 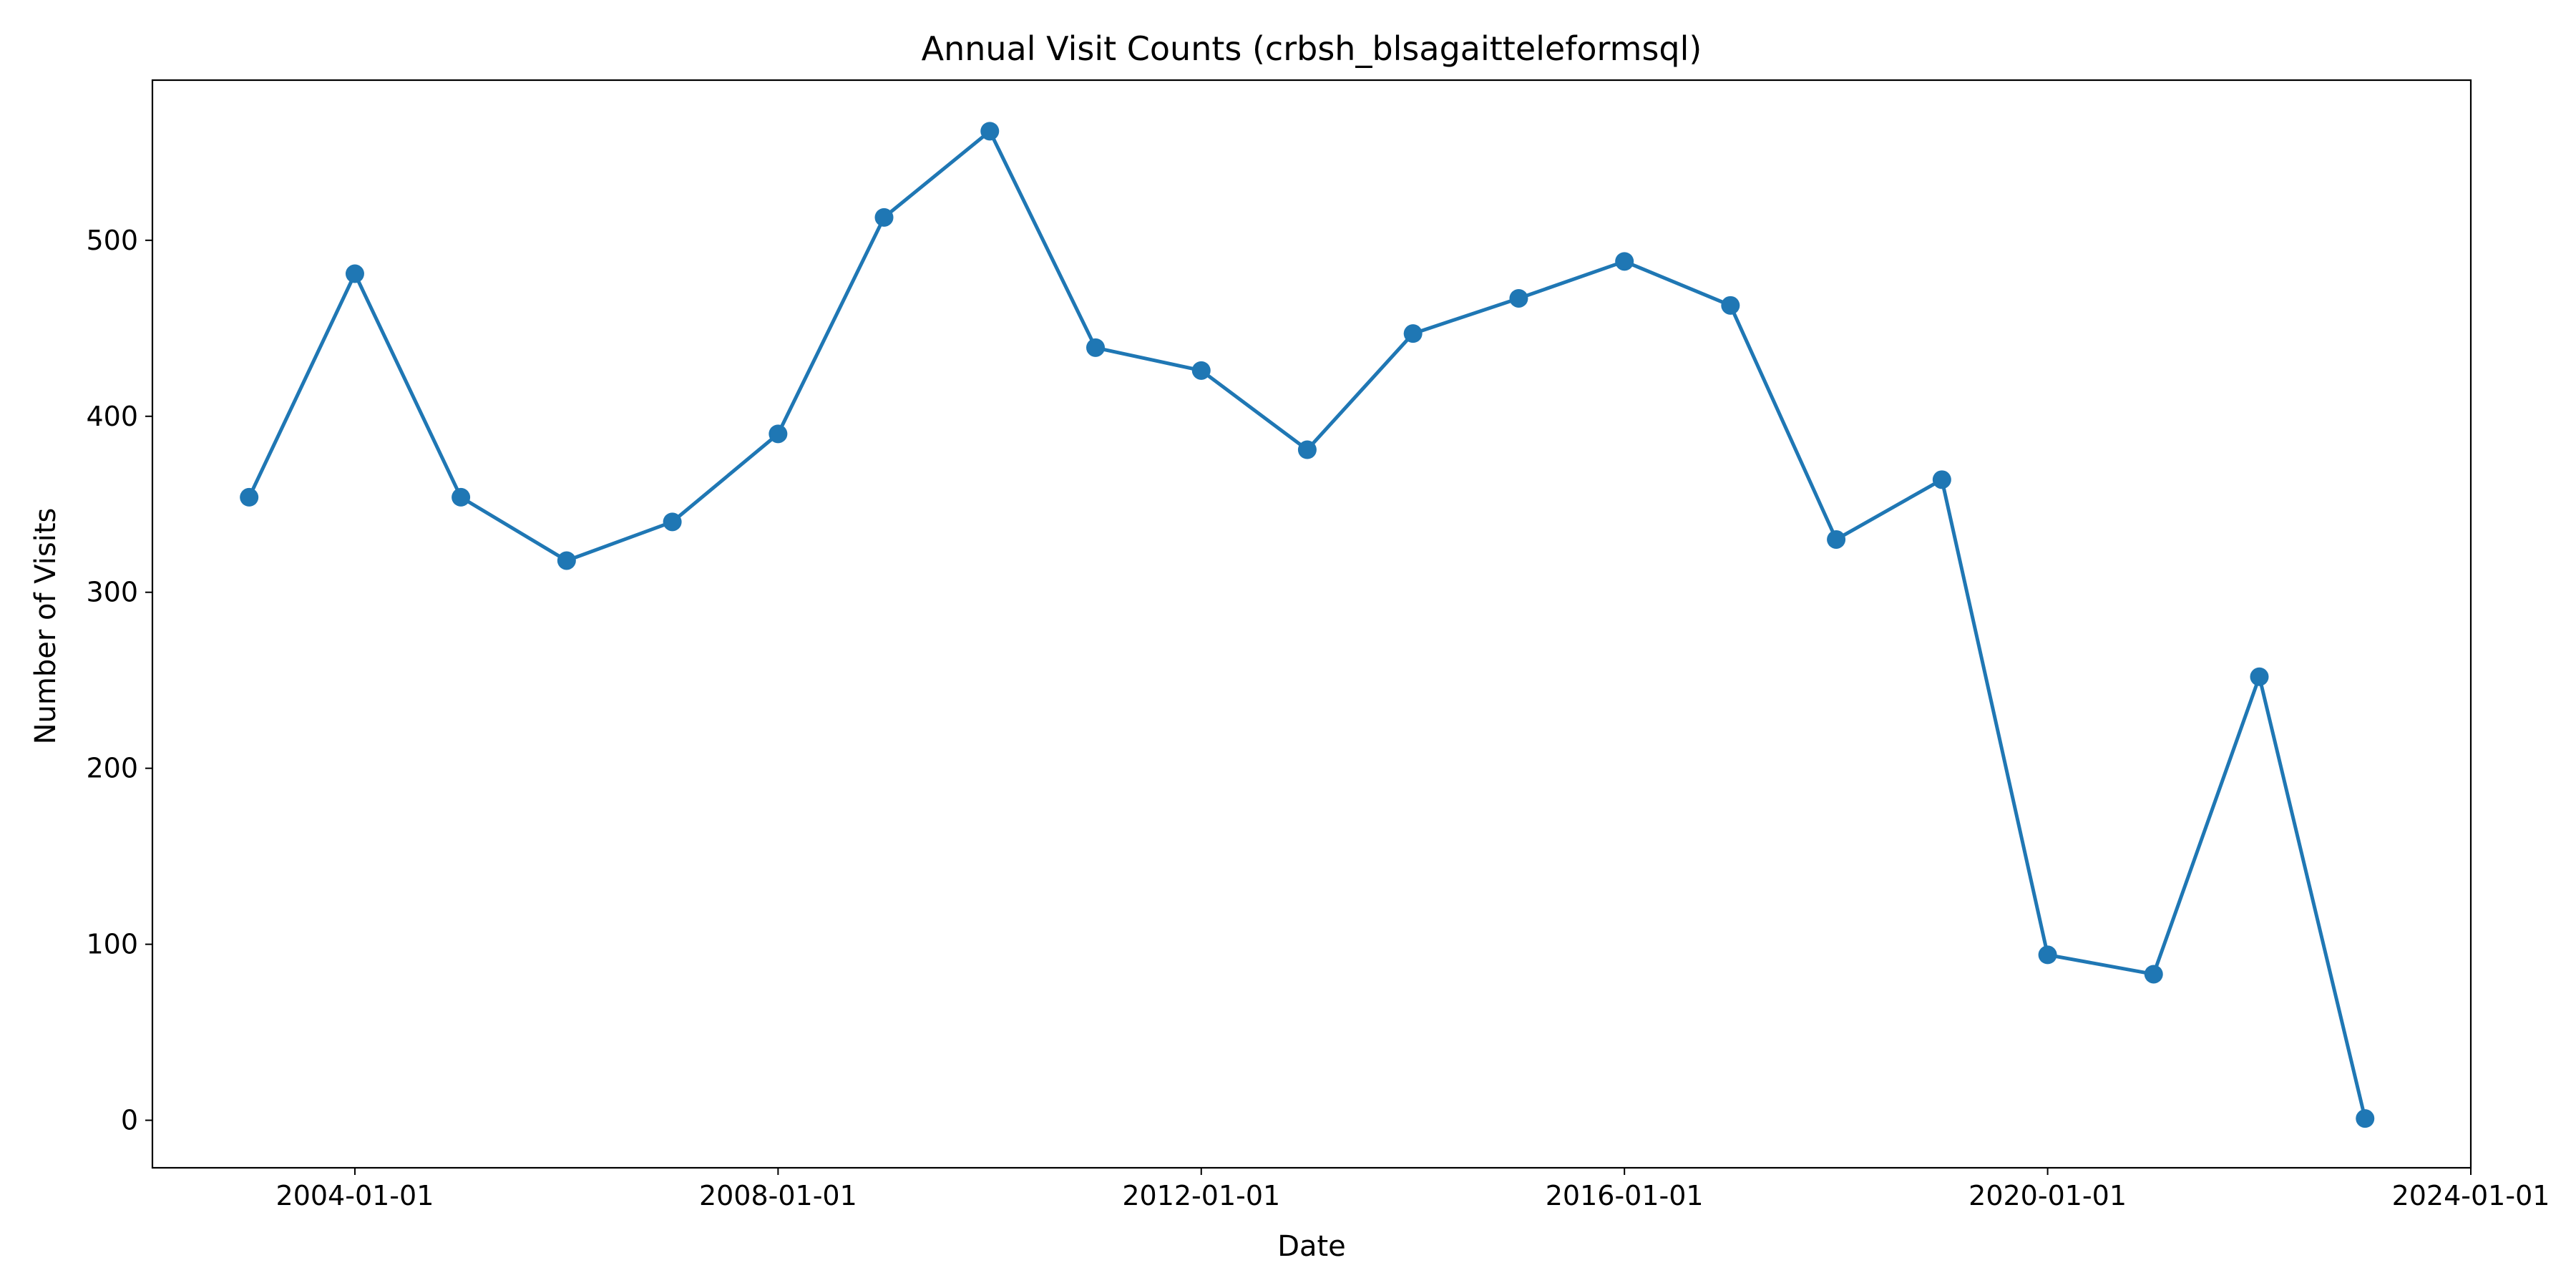 What do you see at coordinates (119, 680) in the screenshot?
I see `y-axis-ticks: 0 100 200 300 400 500` at bounding box center [119, 680].